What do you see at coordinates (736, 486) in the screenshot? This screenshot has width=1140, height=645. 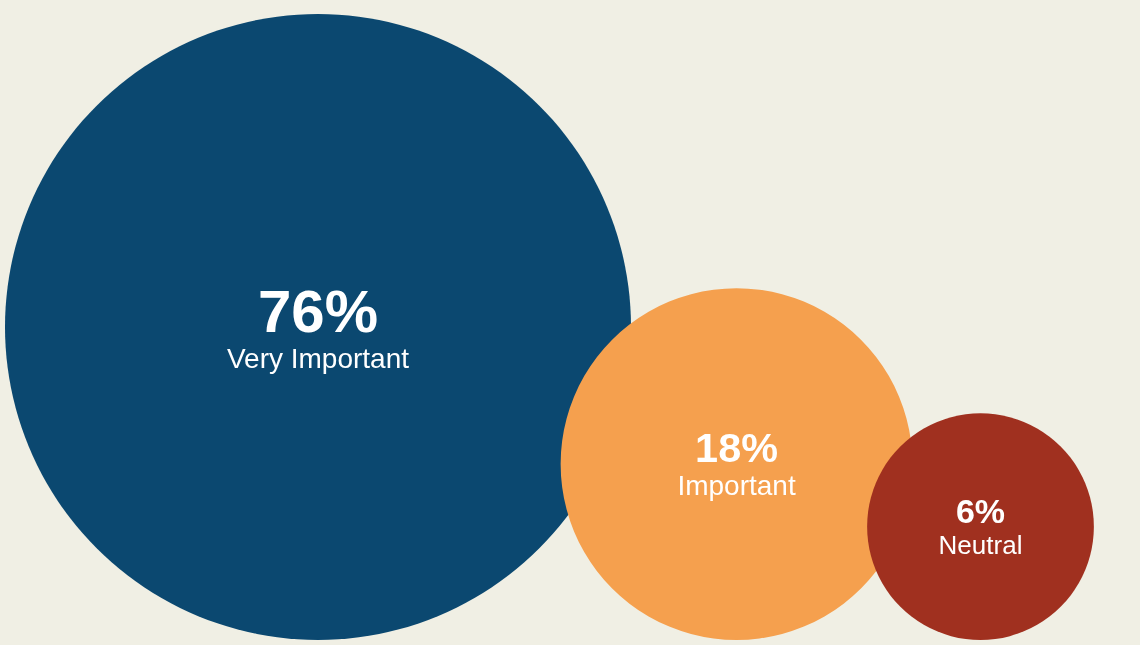 I see `category-label: Important` at bounding box center [736, 486].